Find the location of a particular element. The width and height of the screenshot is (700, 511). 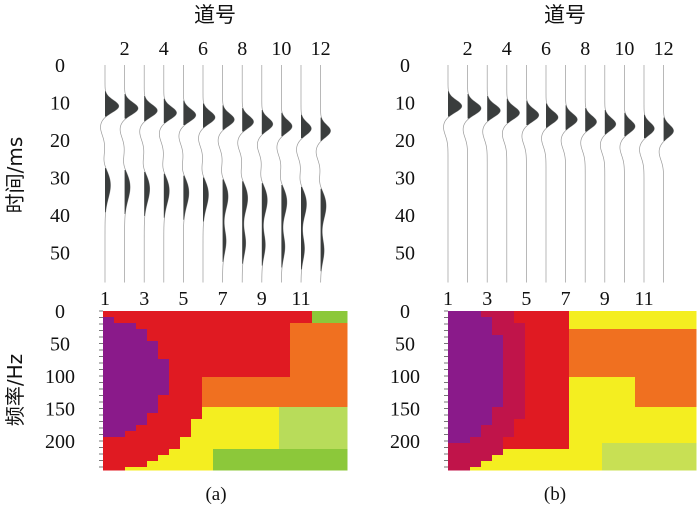

freq-tick-label: 0 is located at coordinates (405, 312).